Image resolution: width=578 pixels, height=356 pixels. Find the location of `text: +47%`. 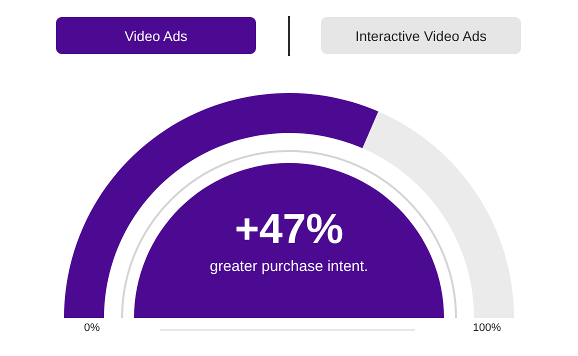

text: +47% is located at coordinates (289, 229).